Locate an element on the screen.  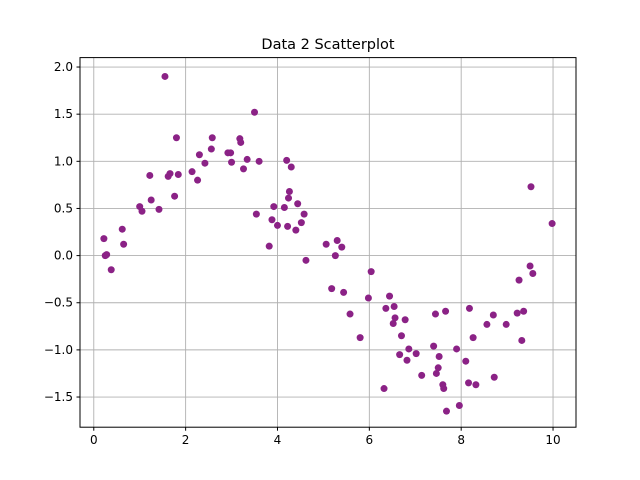
y-tick-label: 0.0 is located at coordinates (63, 256).